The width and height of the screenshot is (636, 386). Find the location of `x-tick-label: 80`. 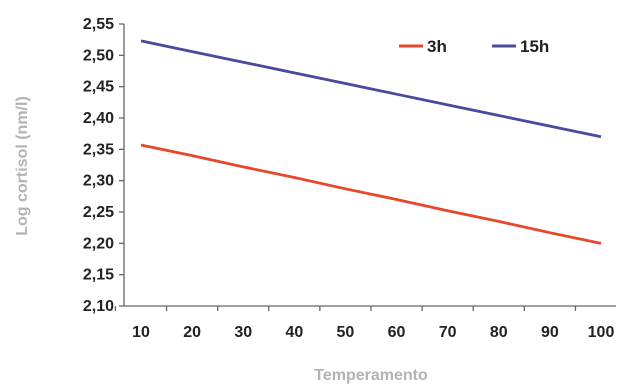

x-tick-label: 80 is located at coordinates (499, 332).